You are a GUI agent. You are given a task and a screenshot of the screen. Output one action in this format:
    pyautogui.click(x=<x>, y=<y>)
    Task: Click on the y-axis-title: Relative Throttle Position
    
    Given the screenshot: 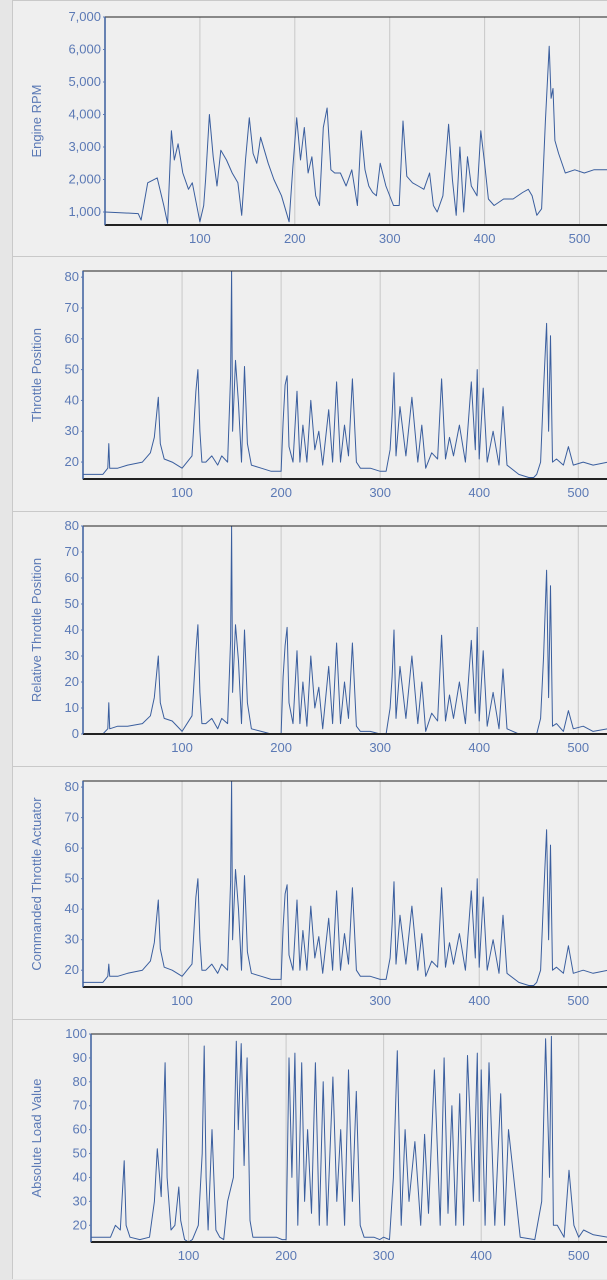 What is the action you would take?
    pyautogui.click(x=36, y=630)
    